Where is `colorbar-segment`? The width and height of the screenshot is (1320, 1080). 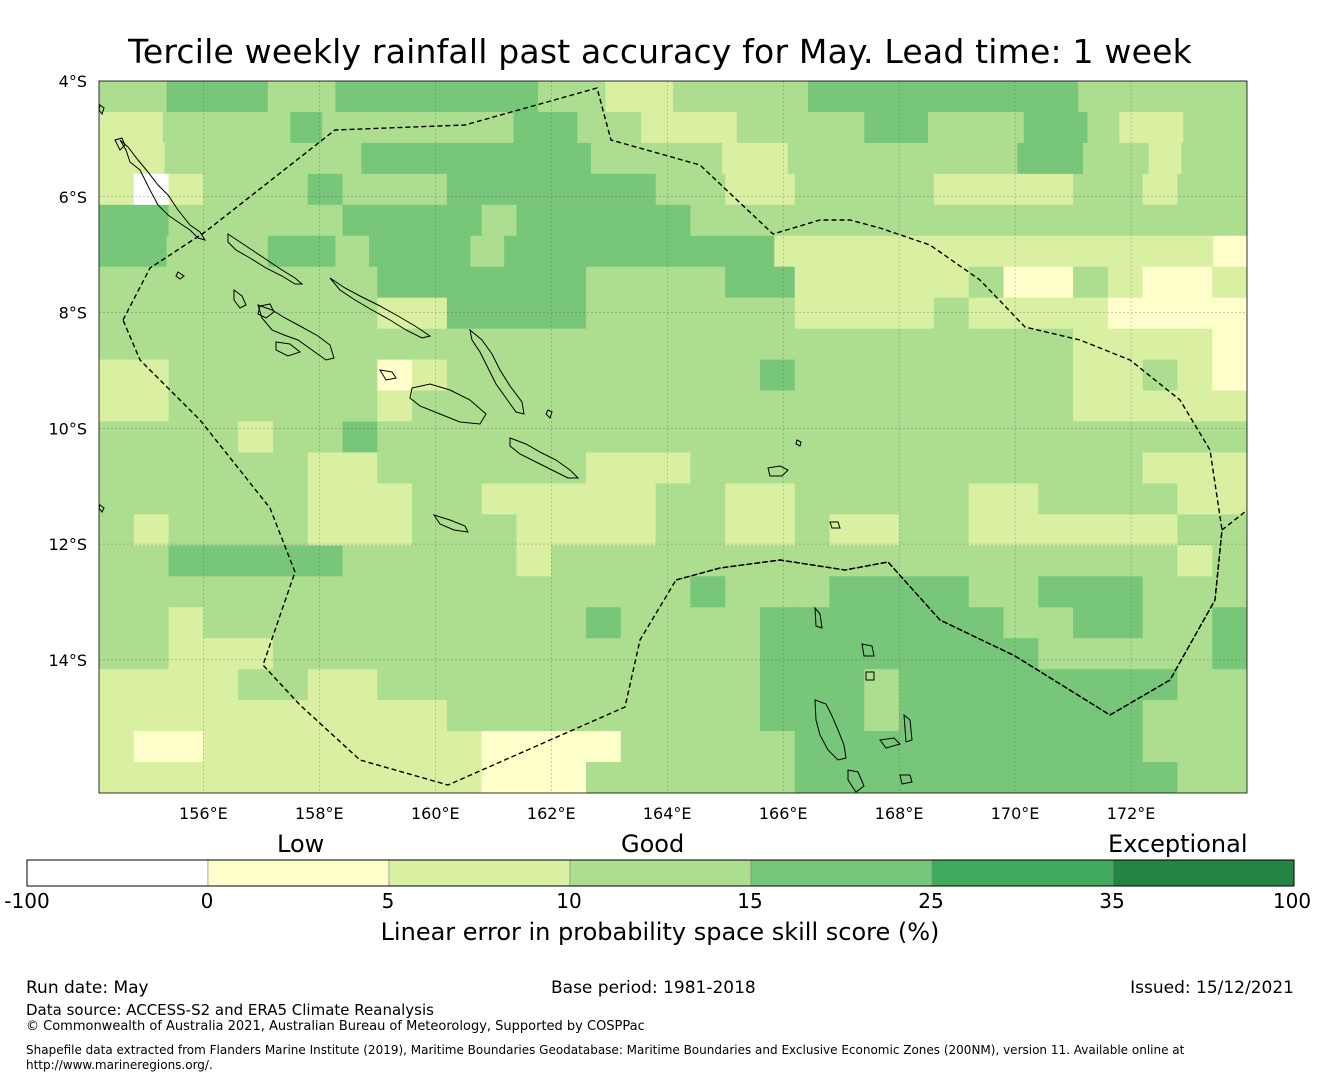 colorbar-segment is located at coordinates (1022, 873).